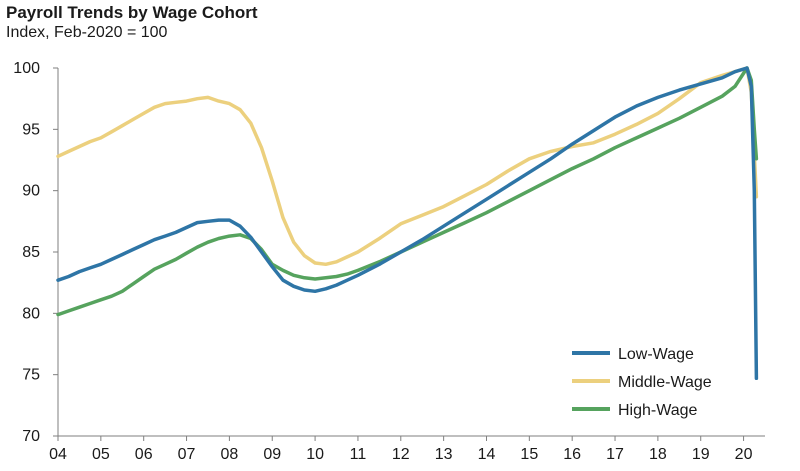 The width and height of the screenshot is (800, 471). I want to click on y-tick-label: 75, so click(31, 375).